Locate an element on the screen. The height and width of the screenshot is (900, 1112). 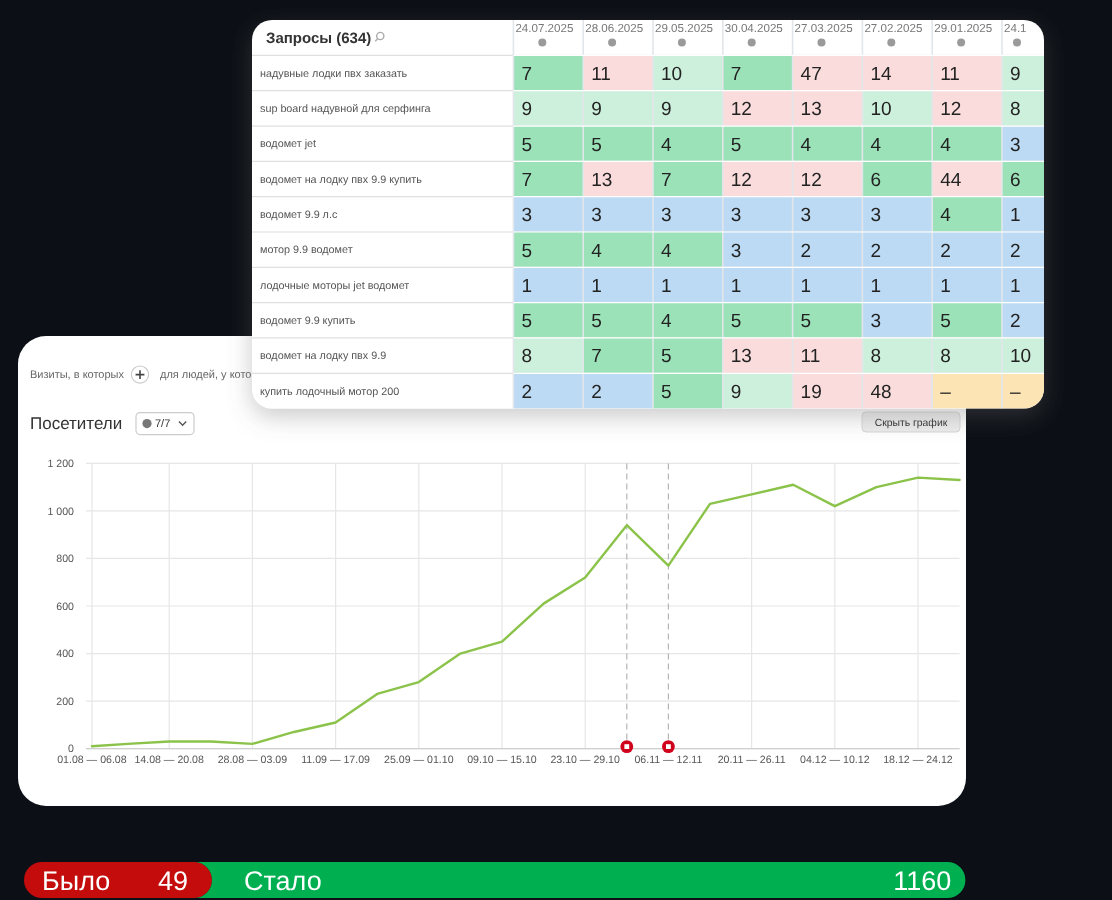
data-label: 1160 is located at coordinates (922, 880).